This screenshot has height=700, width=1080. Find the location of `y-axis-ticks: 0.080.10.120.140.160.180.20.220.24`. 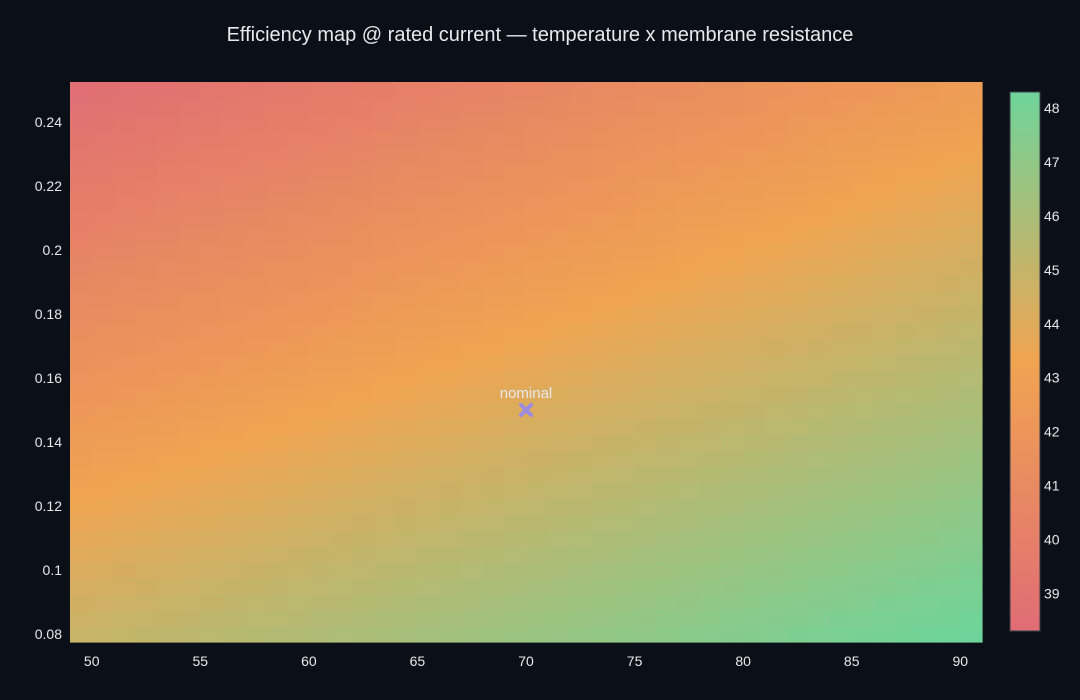

y-axis-ticks: 0.080.10.120.140.160.180.20.220.24 is located at coordinates (48, 378).